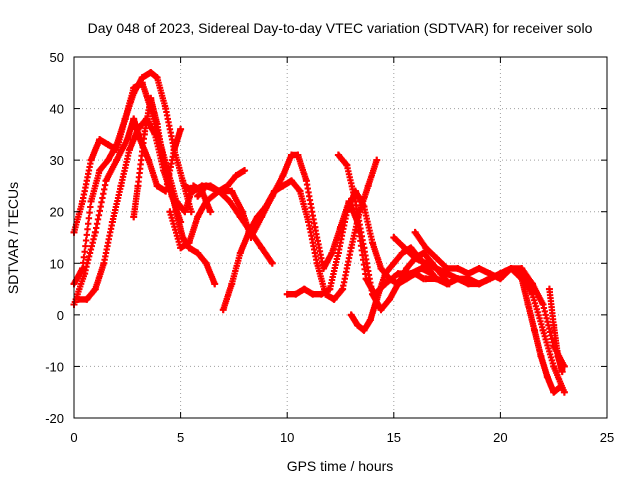 This screenshot has height=480, width=640. What do you see at coordinates (607, 437) in the screenshot?
I see `x-tick-label: 25` at bounding box center [607, 437].